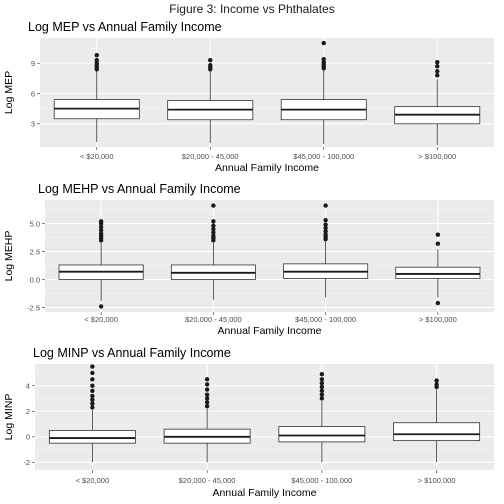 The image size is (504, 504). What do you see at coordinates (35, 223) in the screenshot?
I see `y-tick-label: 5.0` at bounding box center [35, 223].